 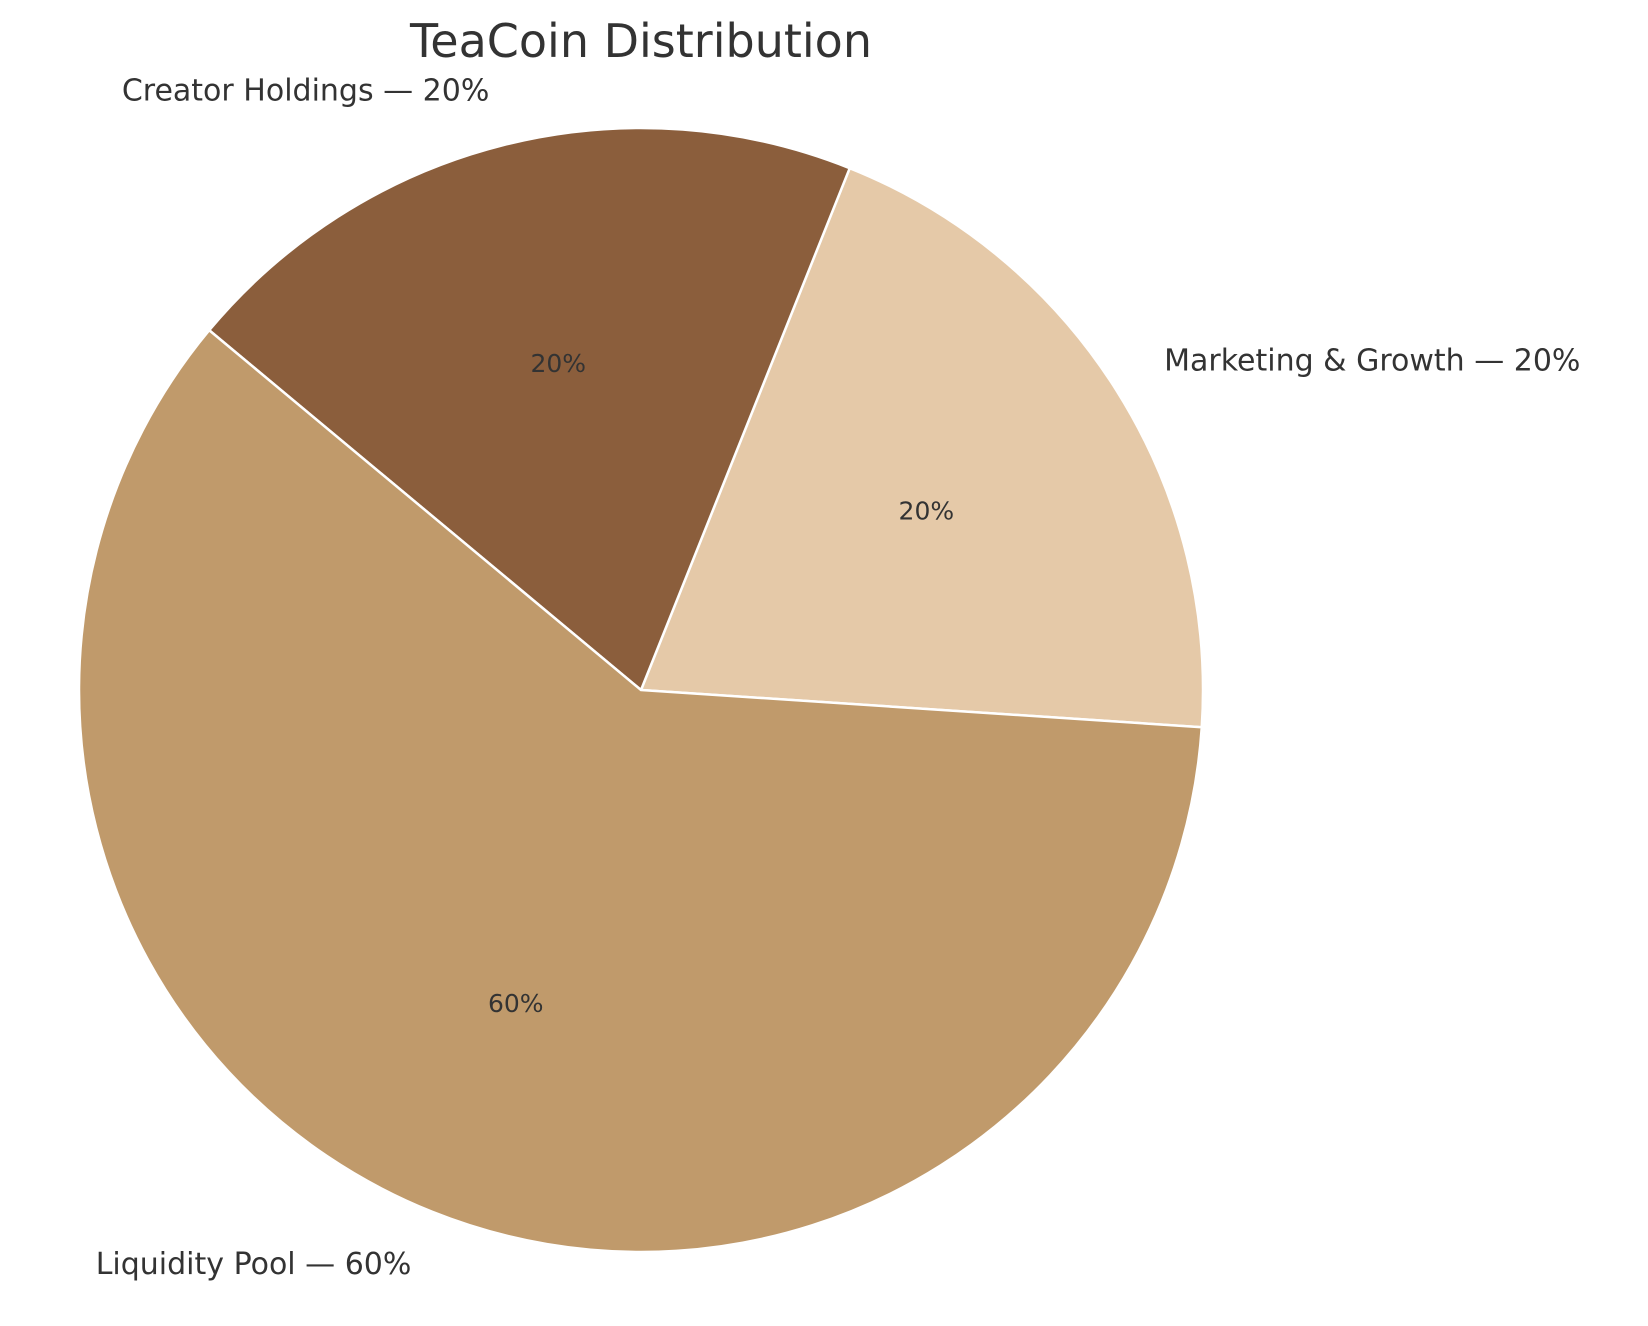 I want to click on slice-percent-label: 60%, so click(x=516, y=1003).